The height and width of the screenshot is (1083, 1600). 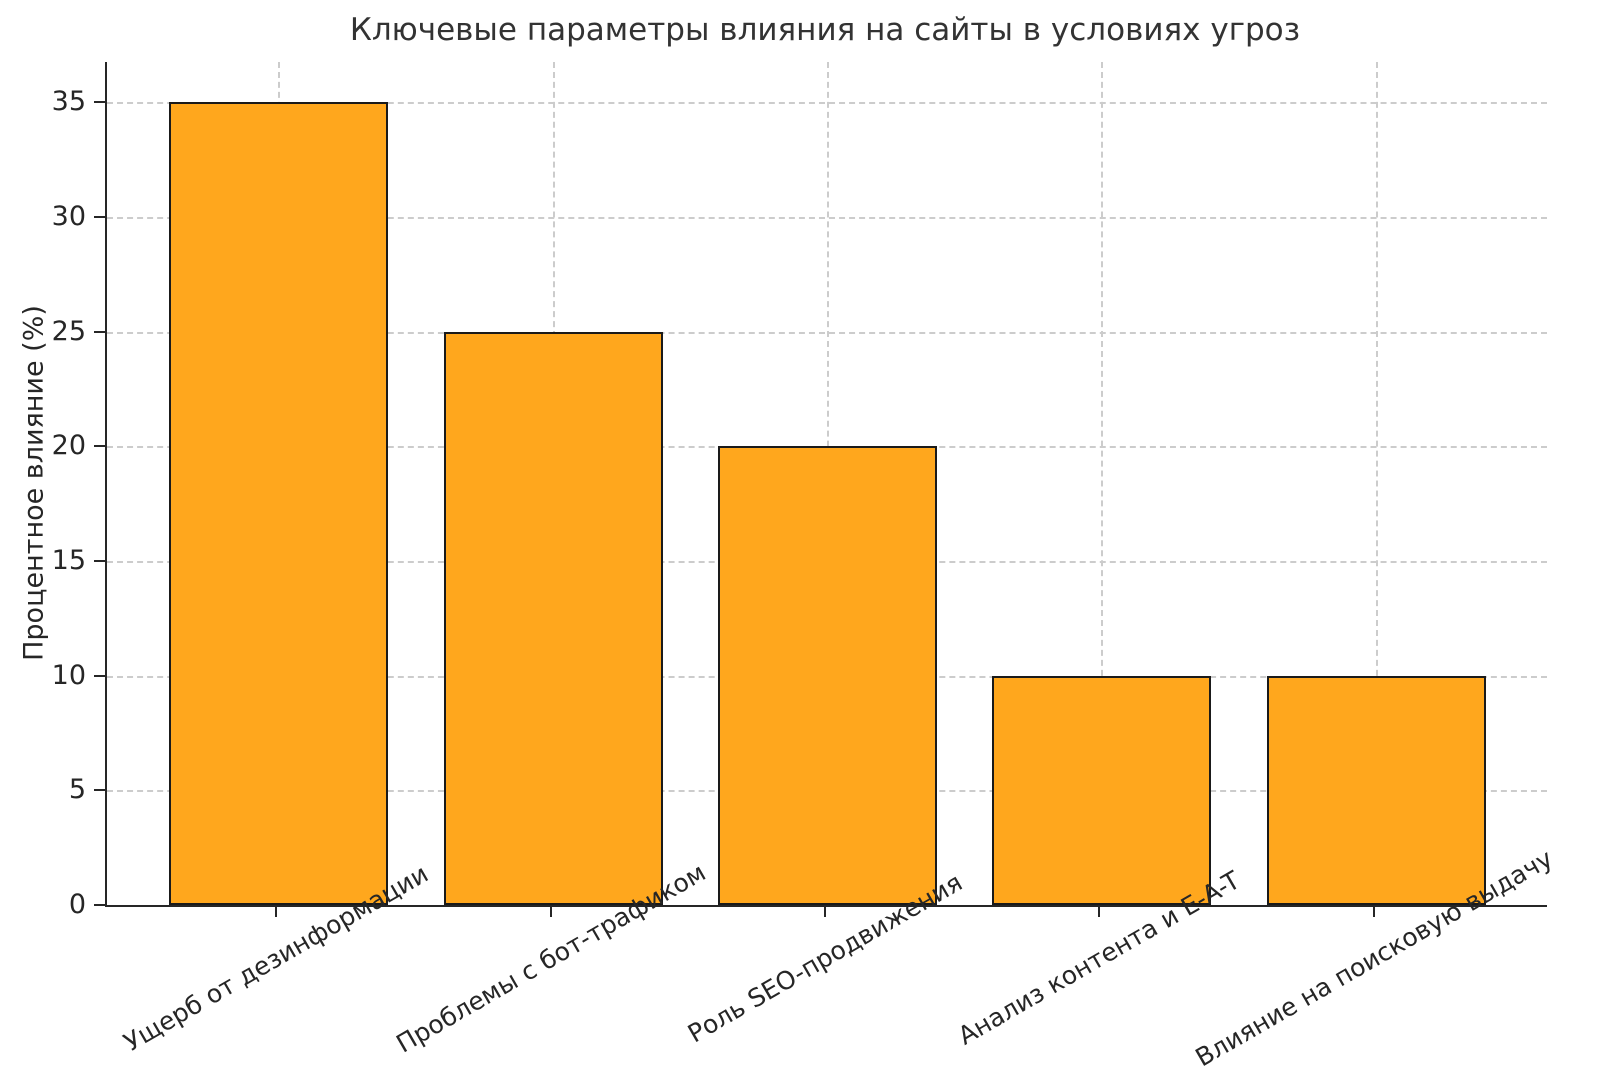 What do you see at coordinates (68, 446) in the screenshot?
I see `y-tick-label-20: 20` at bounding box center [68, 446].